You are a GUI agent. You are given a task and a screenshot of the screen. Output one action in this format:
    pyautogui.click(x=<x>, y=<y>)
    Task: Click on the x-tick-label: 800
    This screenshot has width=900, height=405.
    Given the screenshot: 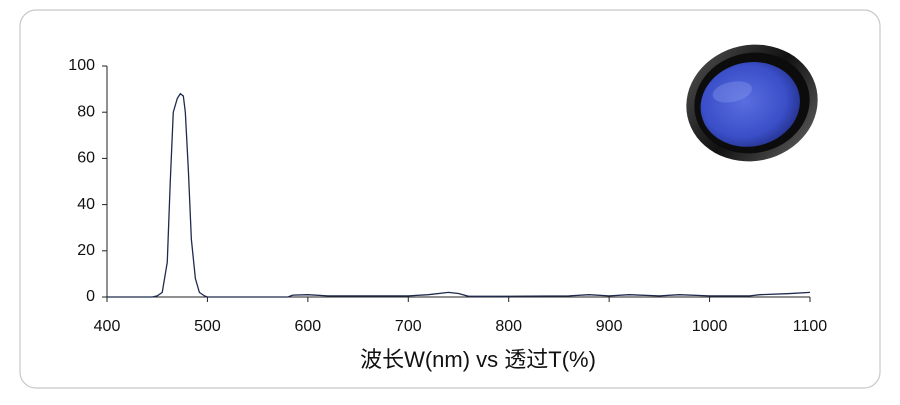 What is the action you would take?
    pyautogui.click(x=508, y=326)
    